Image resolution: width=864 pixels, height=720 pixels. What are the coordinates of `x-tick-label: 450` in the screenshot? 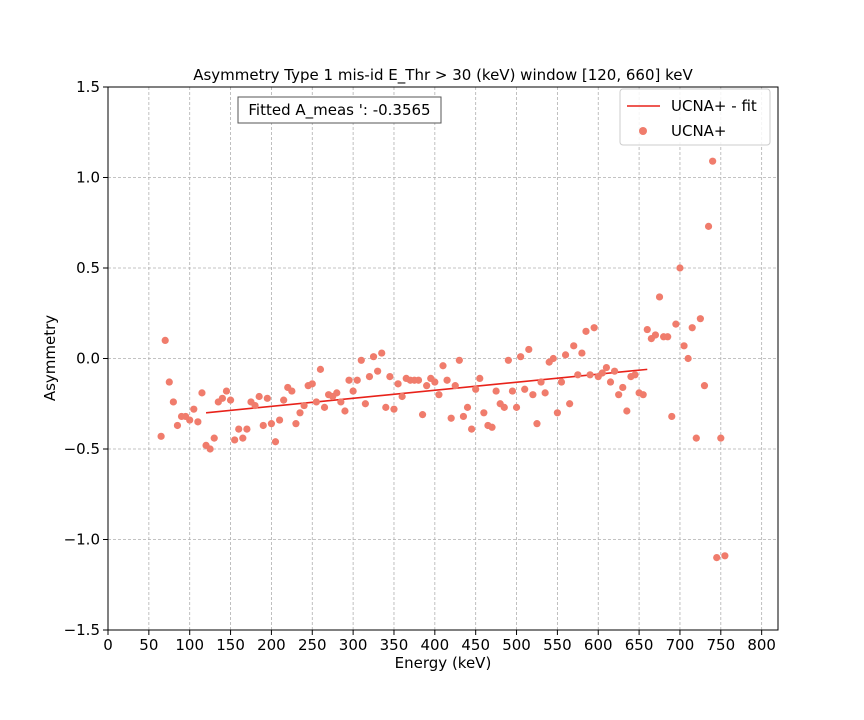 It's located at (475, 645).